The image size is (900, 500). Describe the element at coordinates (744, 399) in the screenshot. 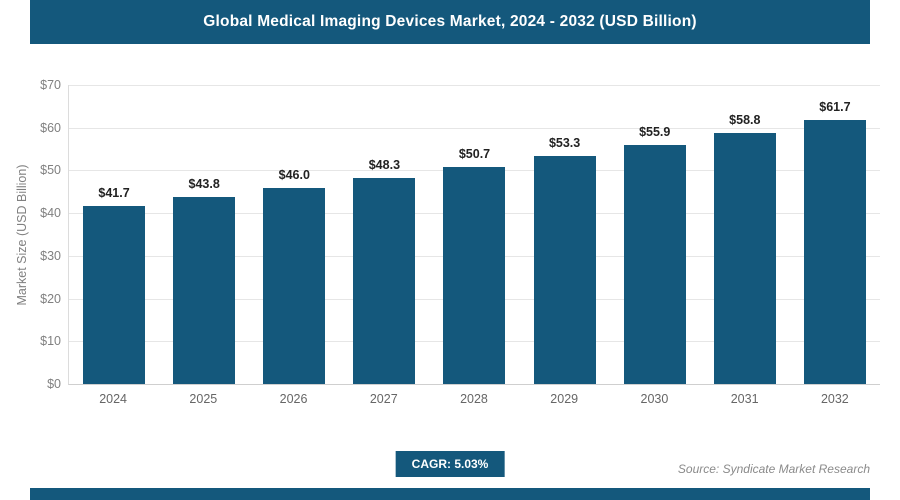

I see `x-axis-label-2031: 2031` at that location.